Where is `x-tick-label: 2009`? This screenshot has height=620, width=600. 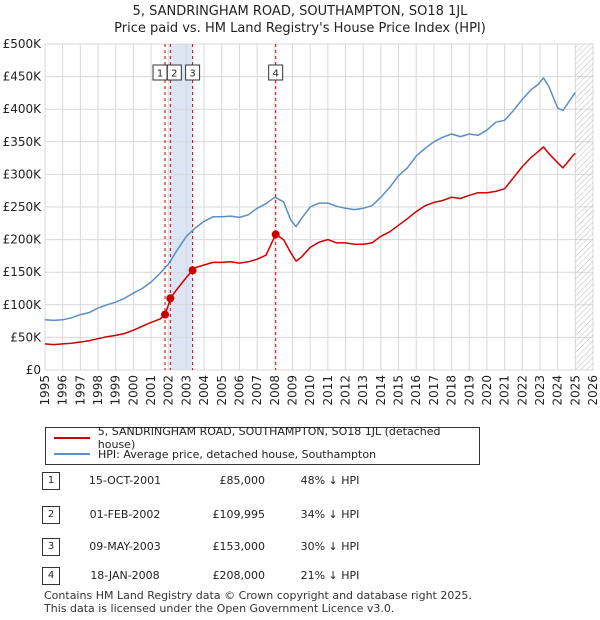
x-tick-label: 2009 is located at coordinates (292, 390).